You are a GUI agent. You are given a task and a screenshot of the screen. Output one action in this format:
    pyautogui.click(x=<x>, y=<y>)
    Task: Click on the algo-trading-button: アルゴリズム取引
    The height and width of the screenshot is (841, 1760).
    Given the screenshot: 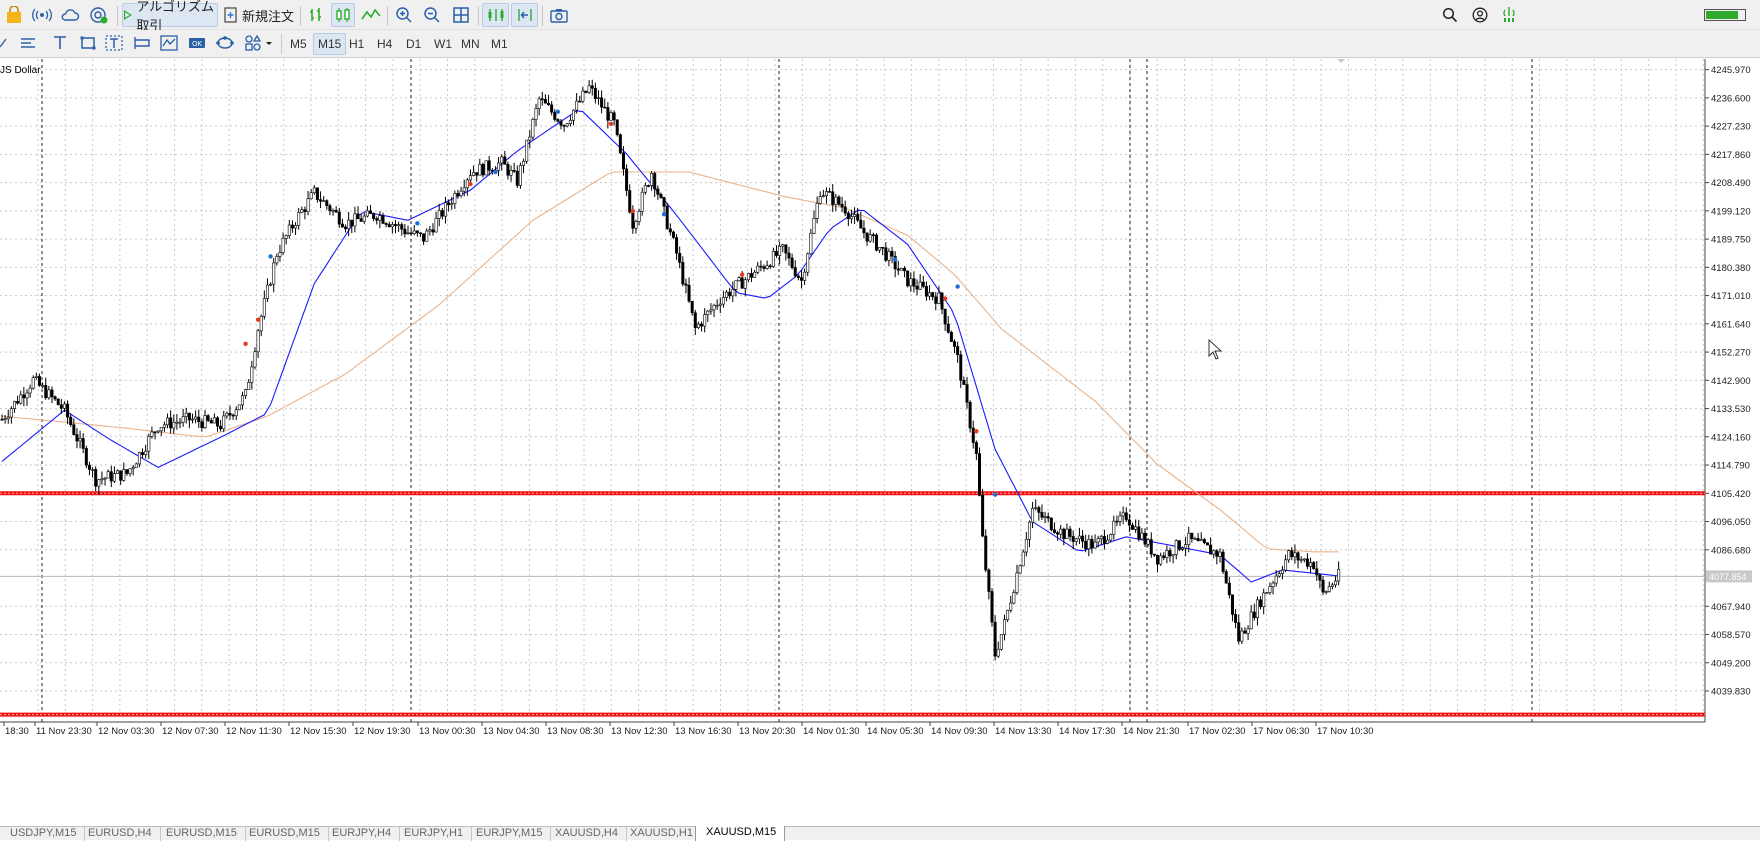 What is the action you would take?
    pyautogui.click(x=170, y=16)
    